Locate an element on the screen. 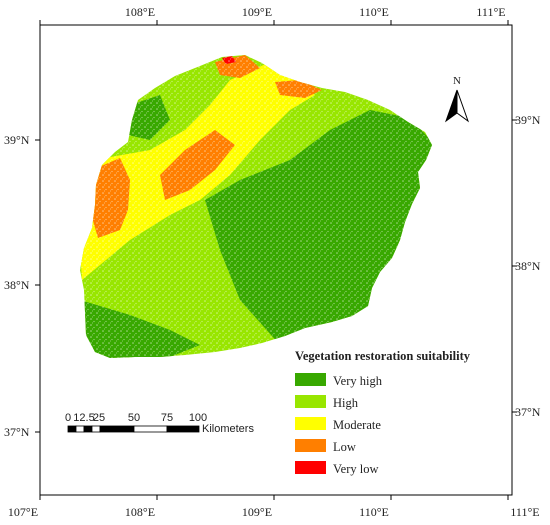 The image size is (550, 525). legend-label-low: Low is located at coordinates (344, 447).